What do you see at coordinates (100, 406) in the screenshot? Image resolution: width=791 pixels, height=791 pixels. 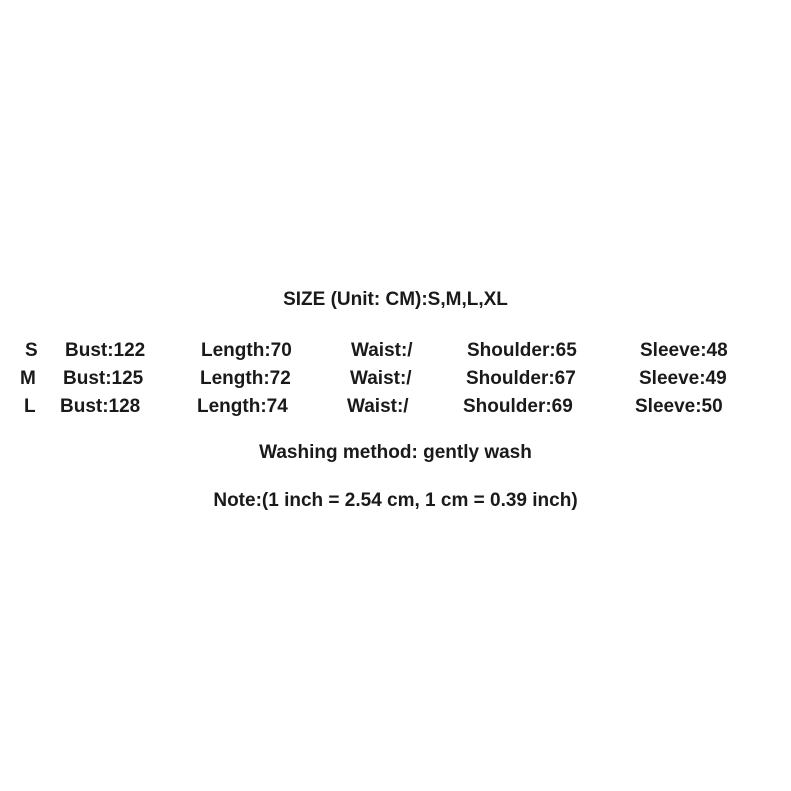 I see `bust-value: Bust:128` at bounding box center [100, 406].